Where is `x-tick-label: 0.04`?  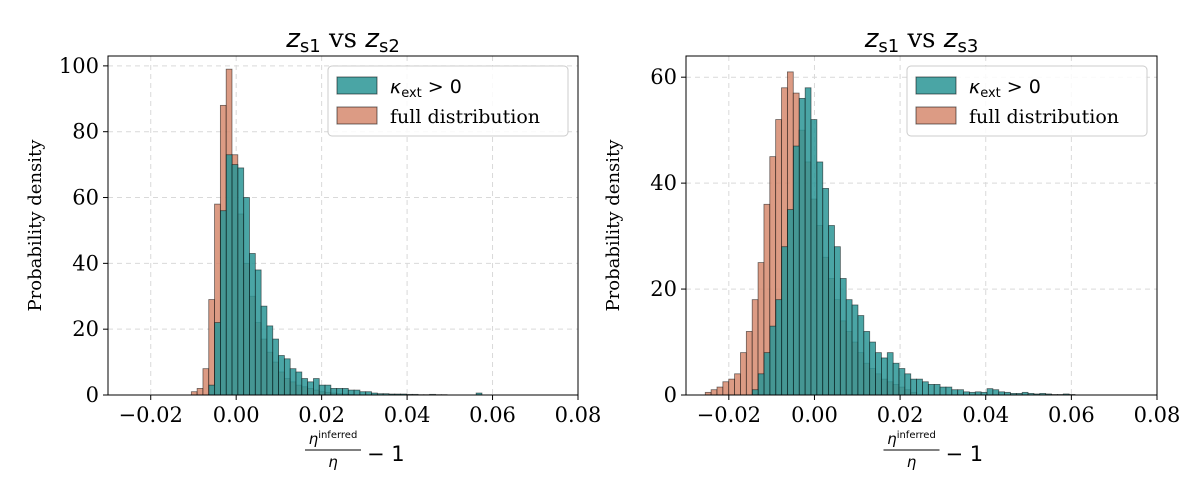 x-tick-label: 0.04 is located at coordinates (407, 415).